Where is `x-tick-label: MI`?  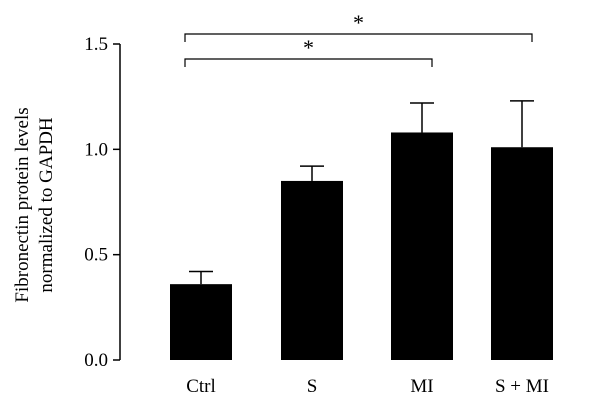 x-tick-label: MI is located at coordinates (421, 386).